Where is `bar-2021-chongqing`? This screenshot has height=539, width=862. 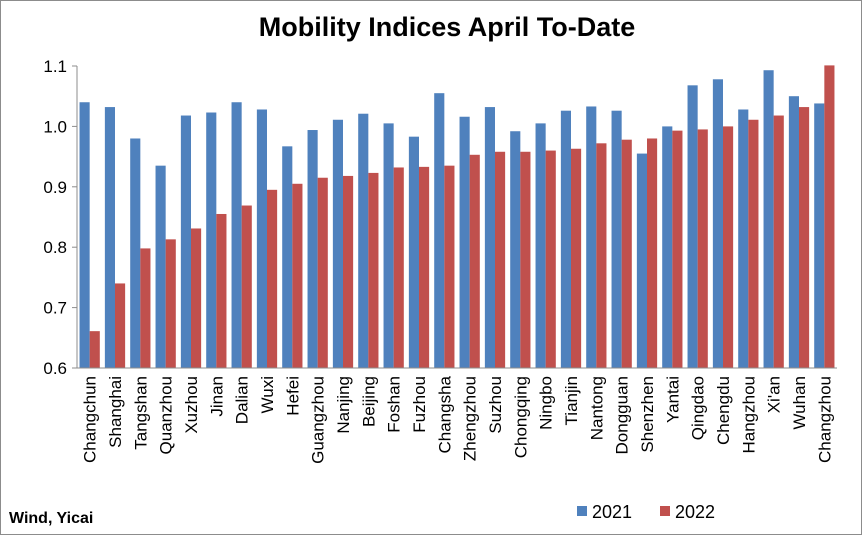 bar-2021-chongqing is located at coordinates (515, 249).